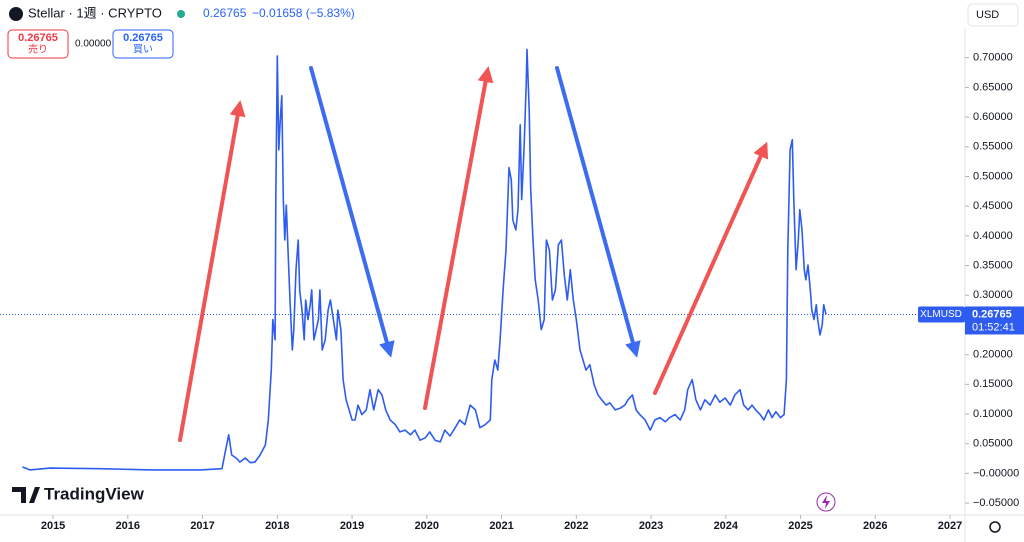 This screenshot has width=1024, height=542. Describe the element at coordinates (225, 13) in the screenshot. I see `header-price: 0.26765` at that location.